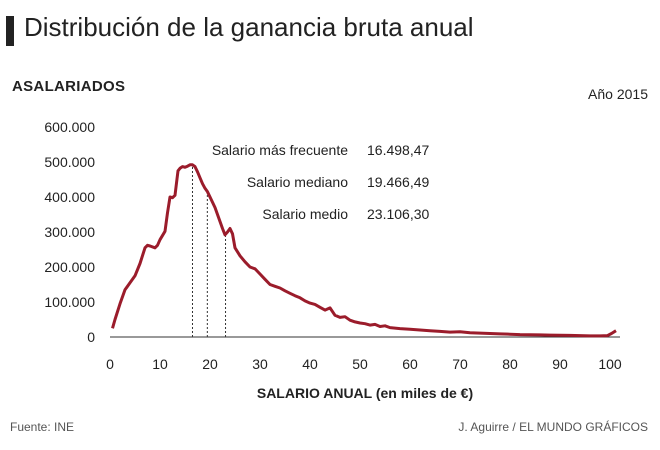  Describe the element at coordinates (10, 31) in the screenshot. I see `title-accent-bar` at that location.